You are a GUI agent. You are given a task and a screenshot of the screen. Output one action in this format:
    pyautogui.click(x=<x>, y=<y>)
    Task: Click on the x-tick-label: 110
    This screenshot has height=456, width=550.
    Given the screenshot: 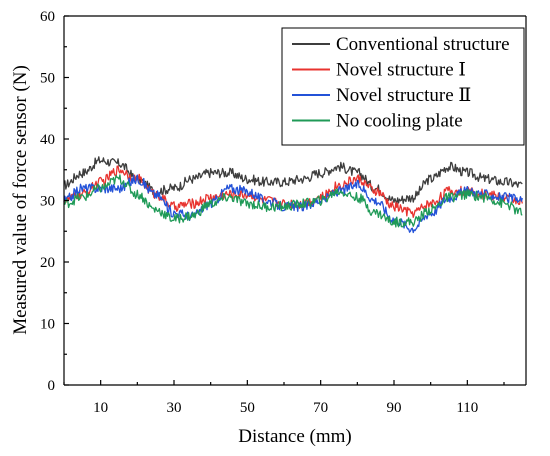 What is the action you would take?
    pyautogui.click(x=467, y=408)
    